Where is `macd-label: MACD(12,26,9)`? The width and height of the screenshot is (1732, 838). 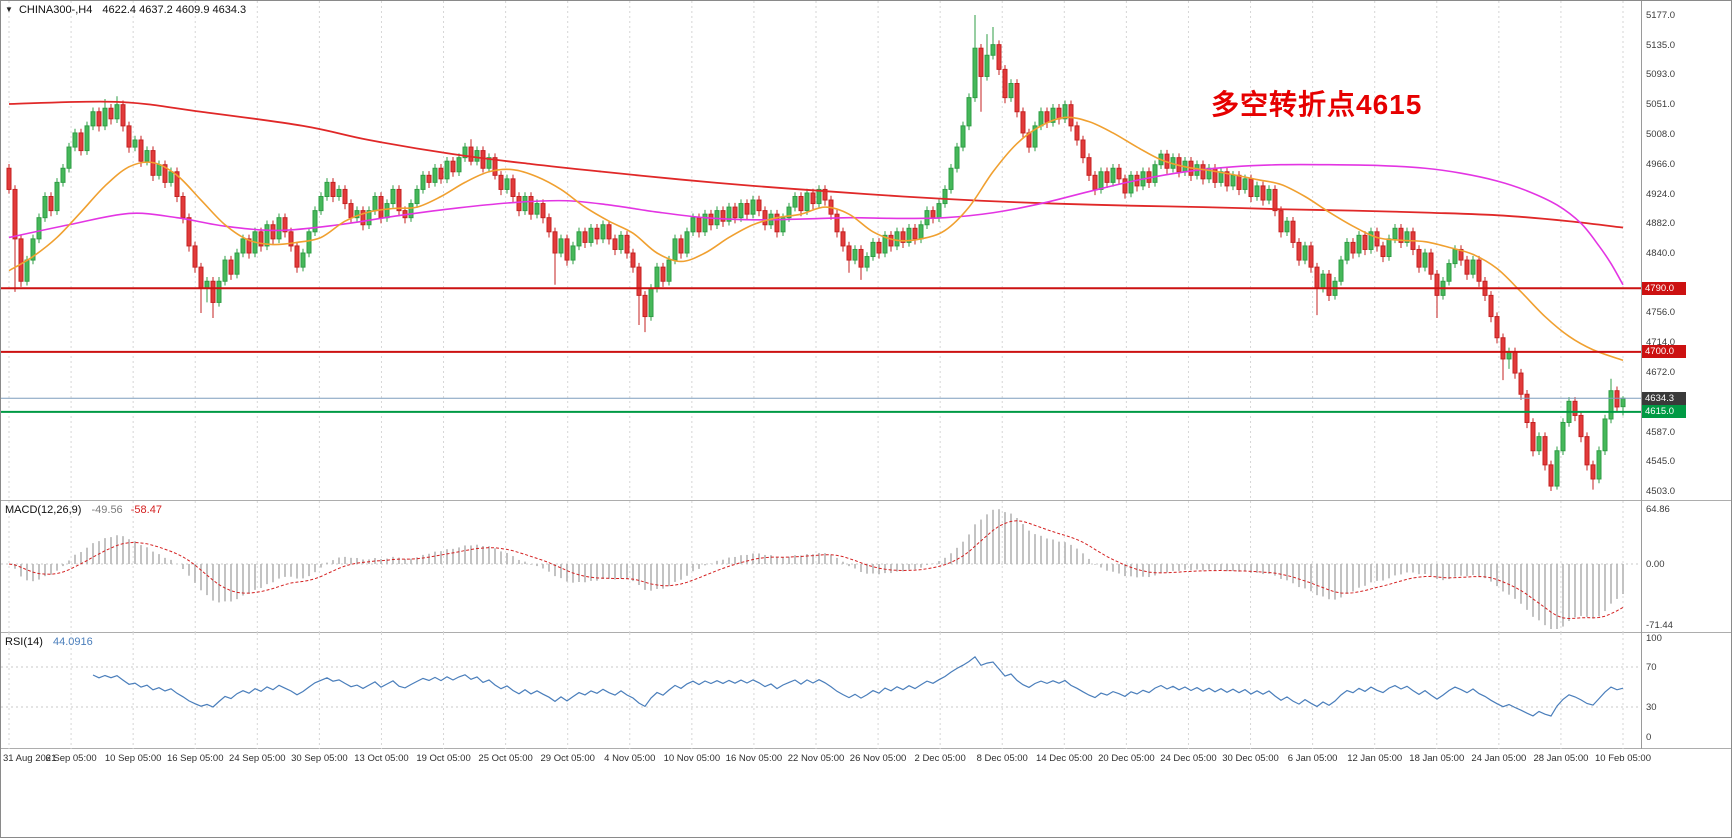
macd-label: MACD(12,26,9) is located at coordinates (43, 510).